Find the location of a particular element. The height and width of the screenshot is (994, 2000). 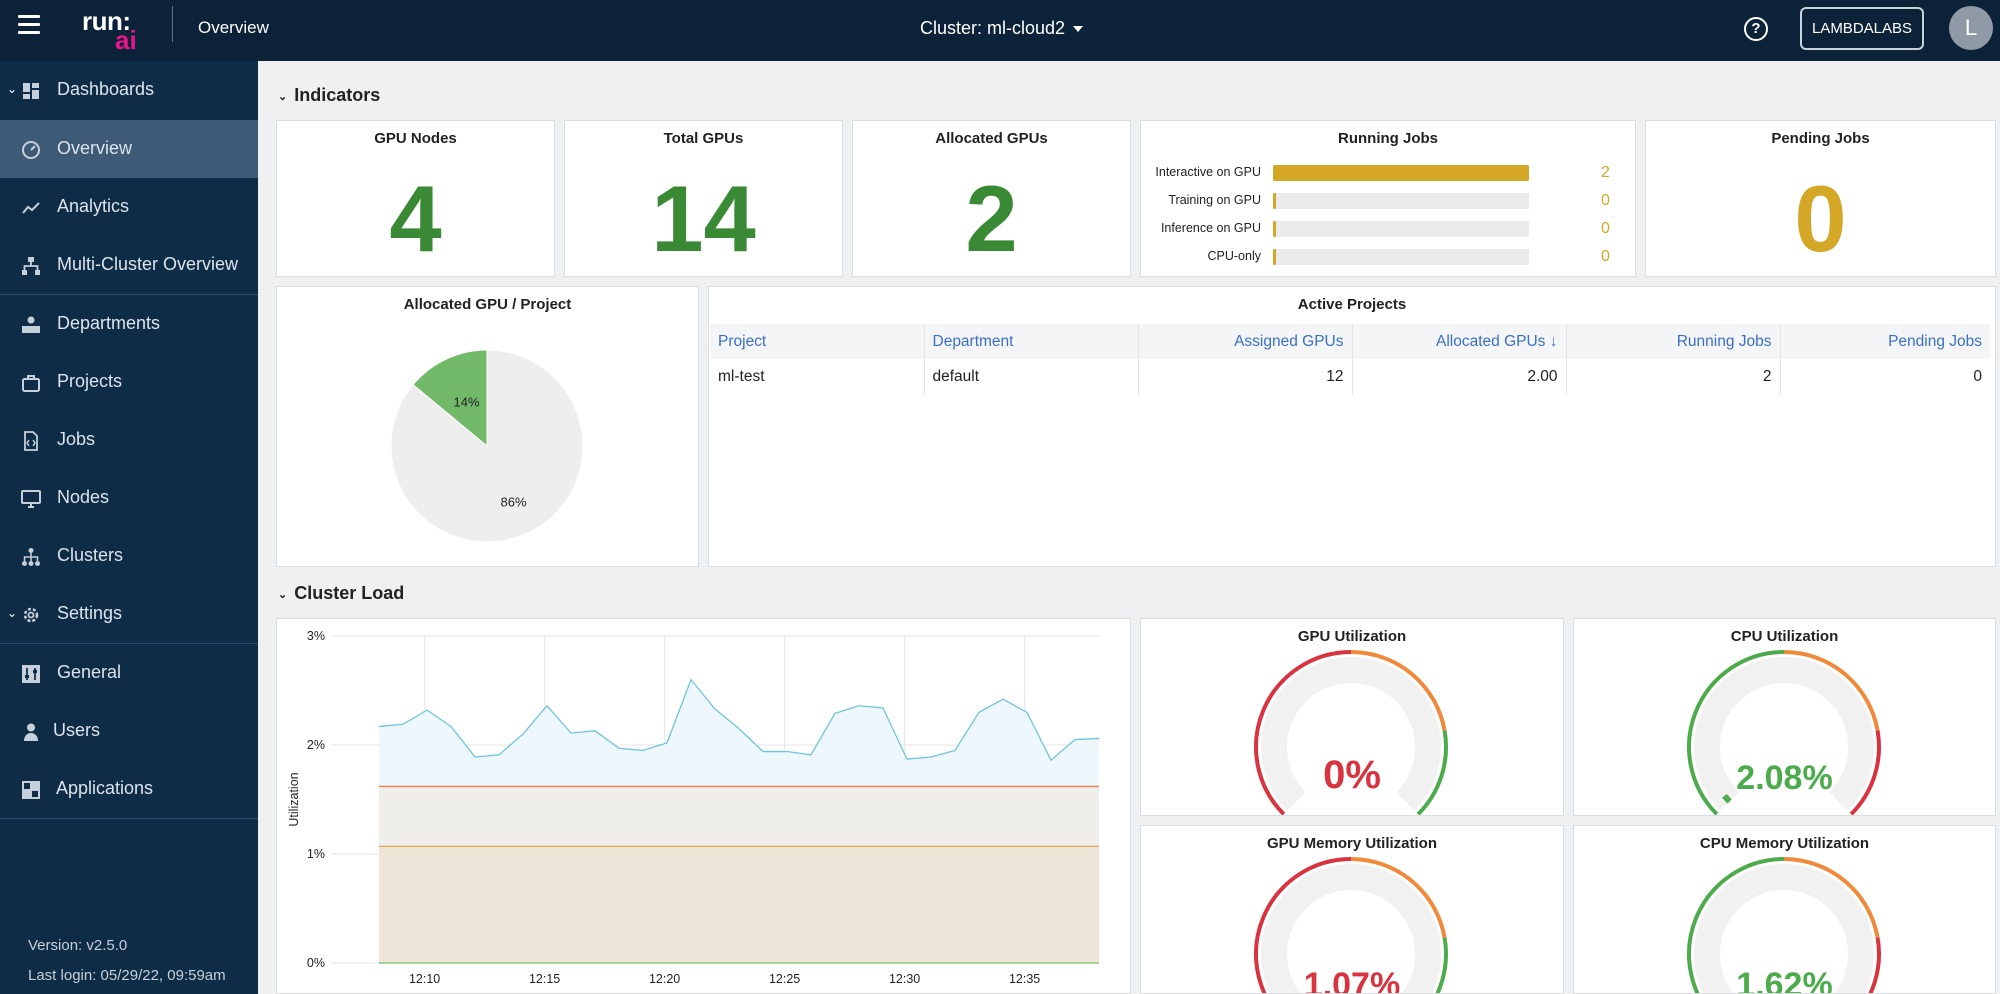

panel-title: Allocated GPU / Project is located at coordinates (487, 304).